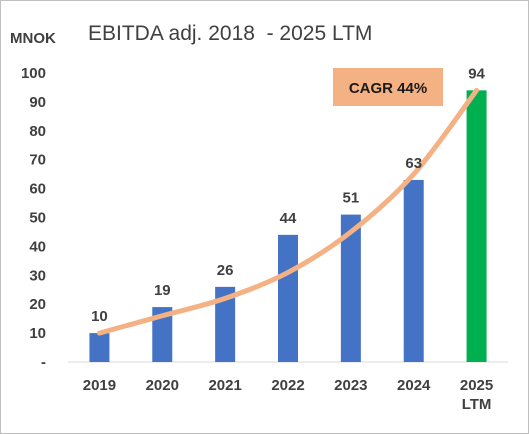 The width and height of the screenshot is (529, 434). What do you see at coordinates (99, 316) in the screenshot?
I see `data-label: 10` at bounding box center [99, 316].